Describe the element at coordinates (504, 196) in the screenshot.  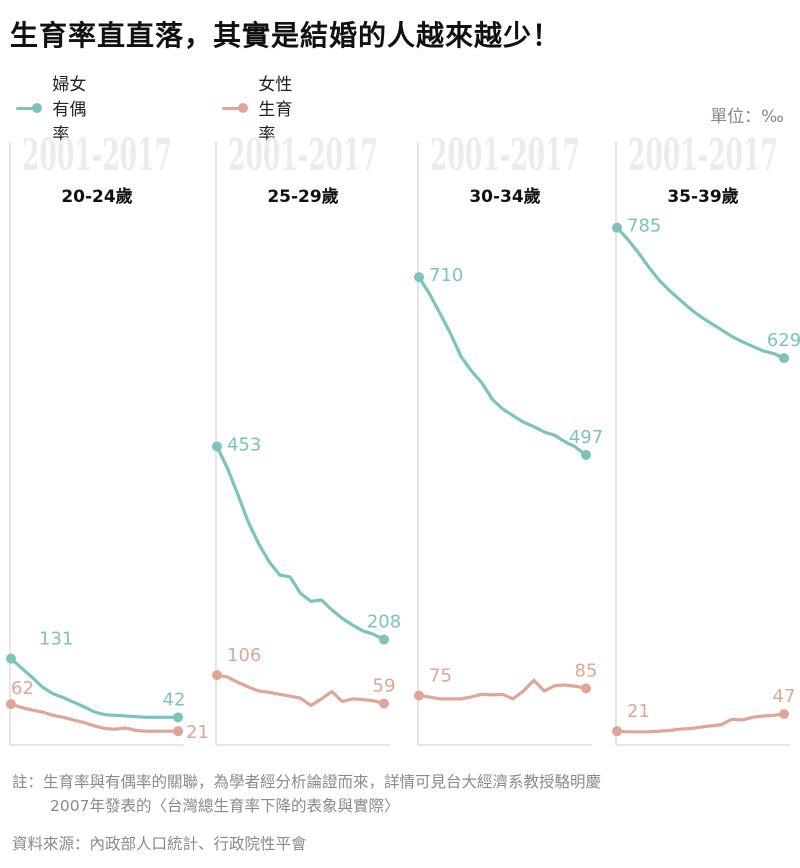
I see `panel-title: 30-34歲` at that location.